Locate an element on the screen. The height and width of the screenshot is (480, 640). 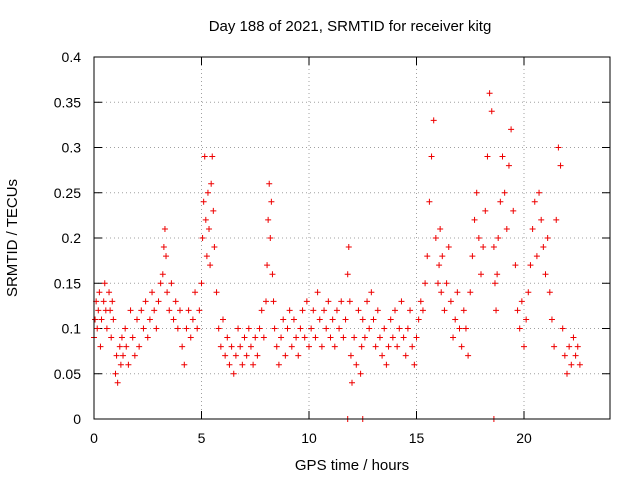
x-axis-label: GPS time / hours is located at coordinates (352, 465).